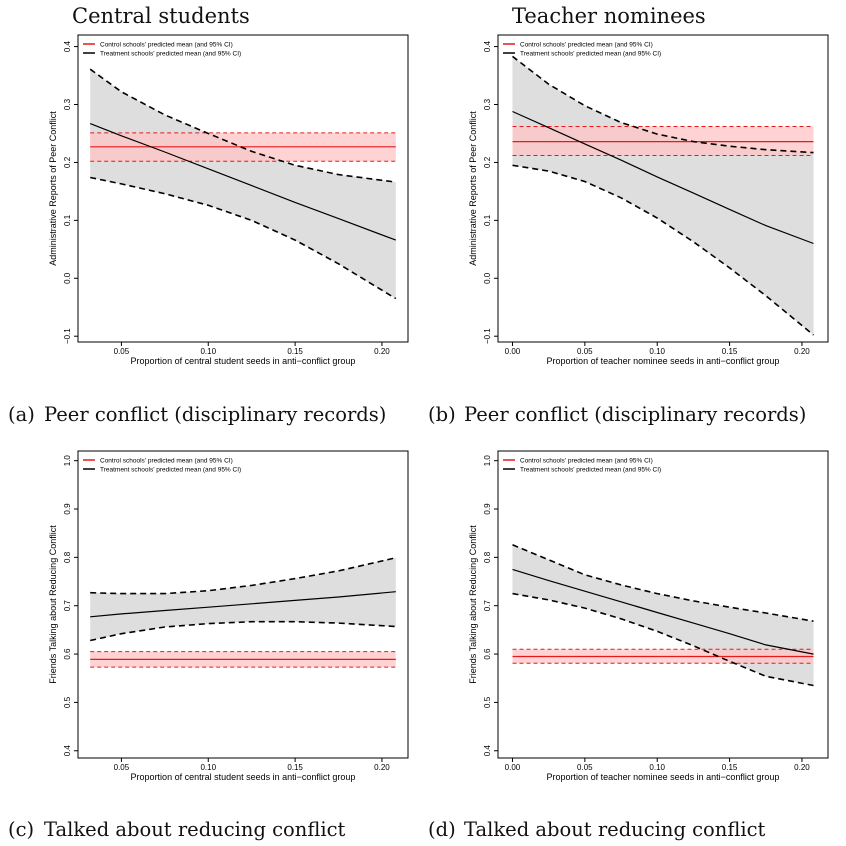 This screenshot has height=846, width=846. I want to click on column-title-teacher-nominees: Teacher nominees, so click(609, 16).